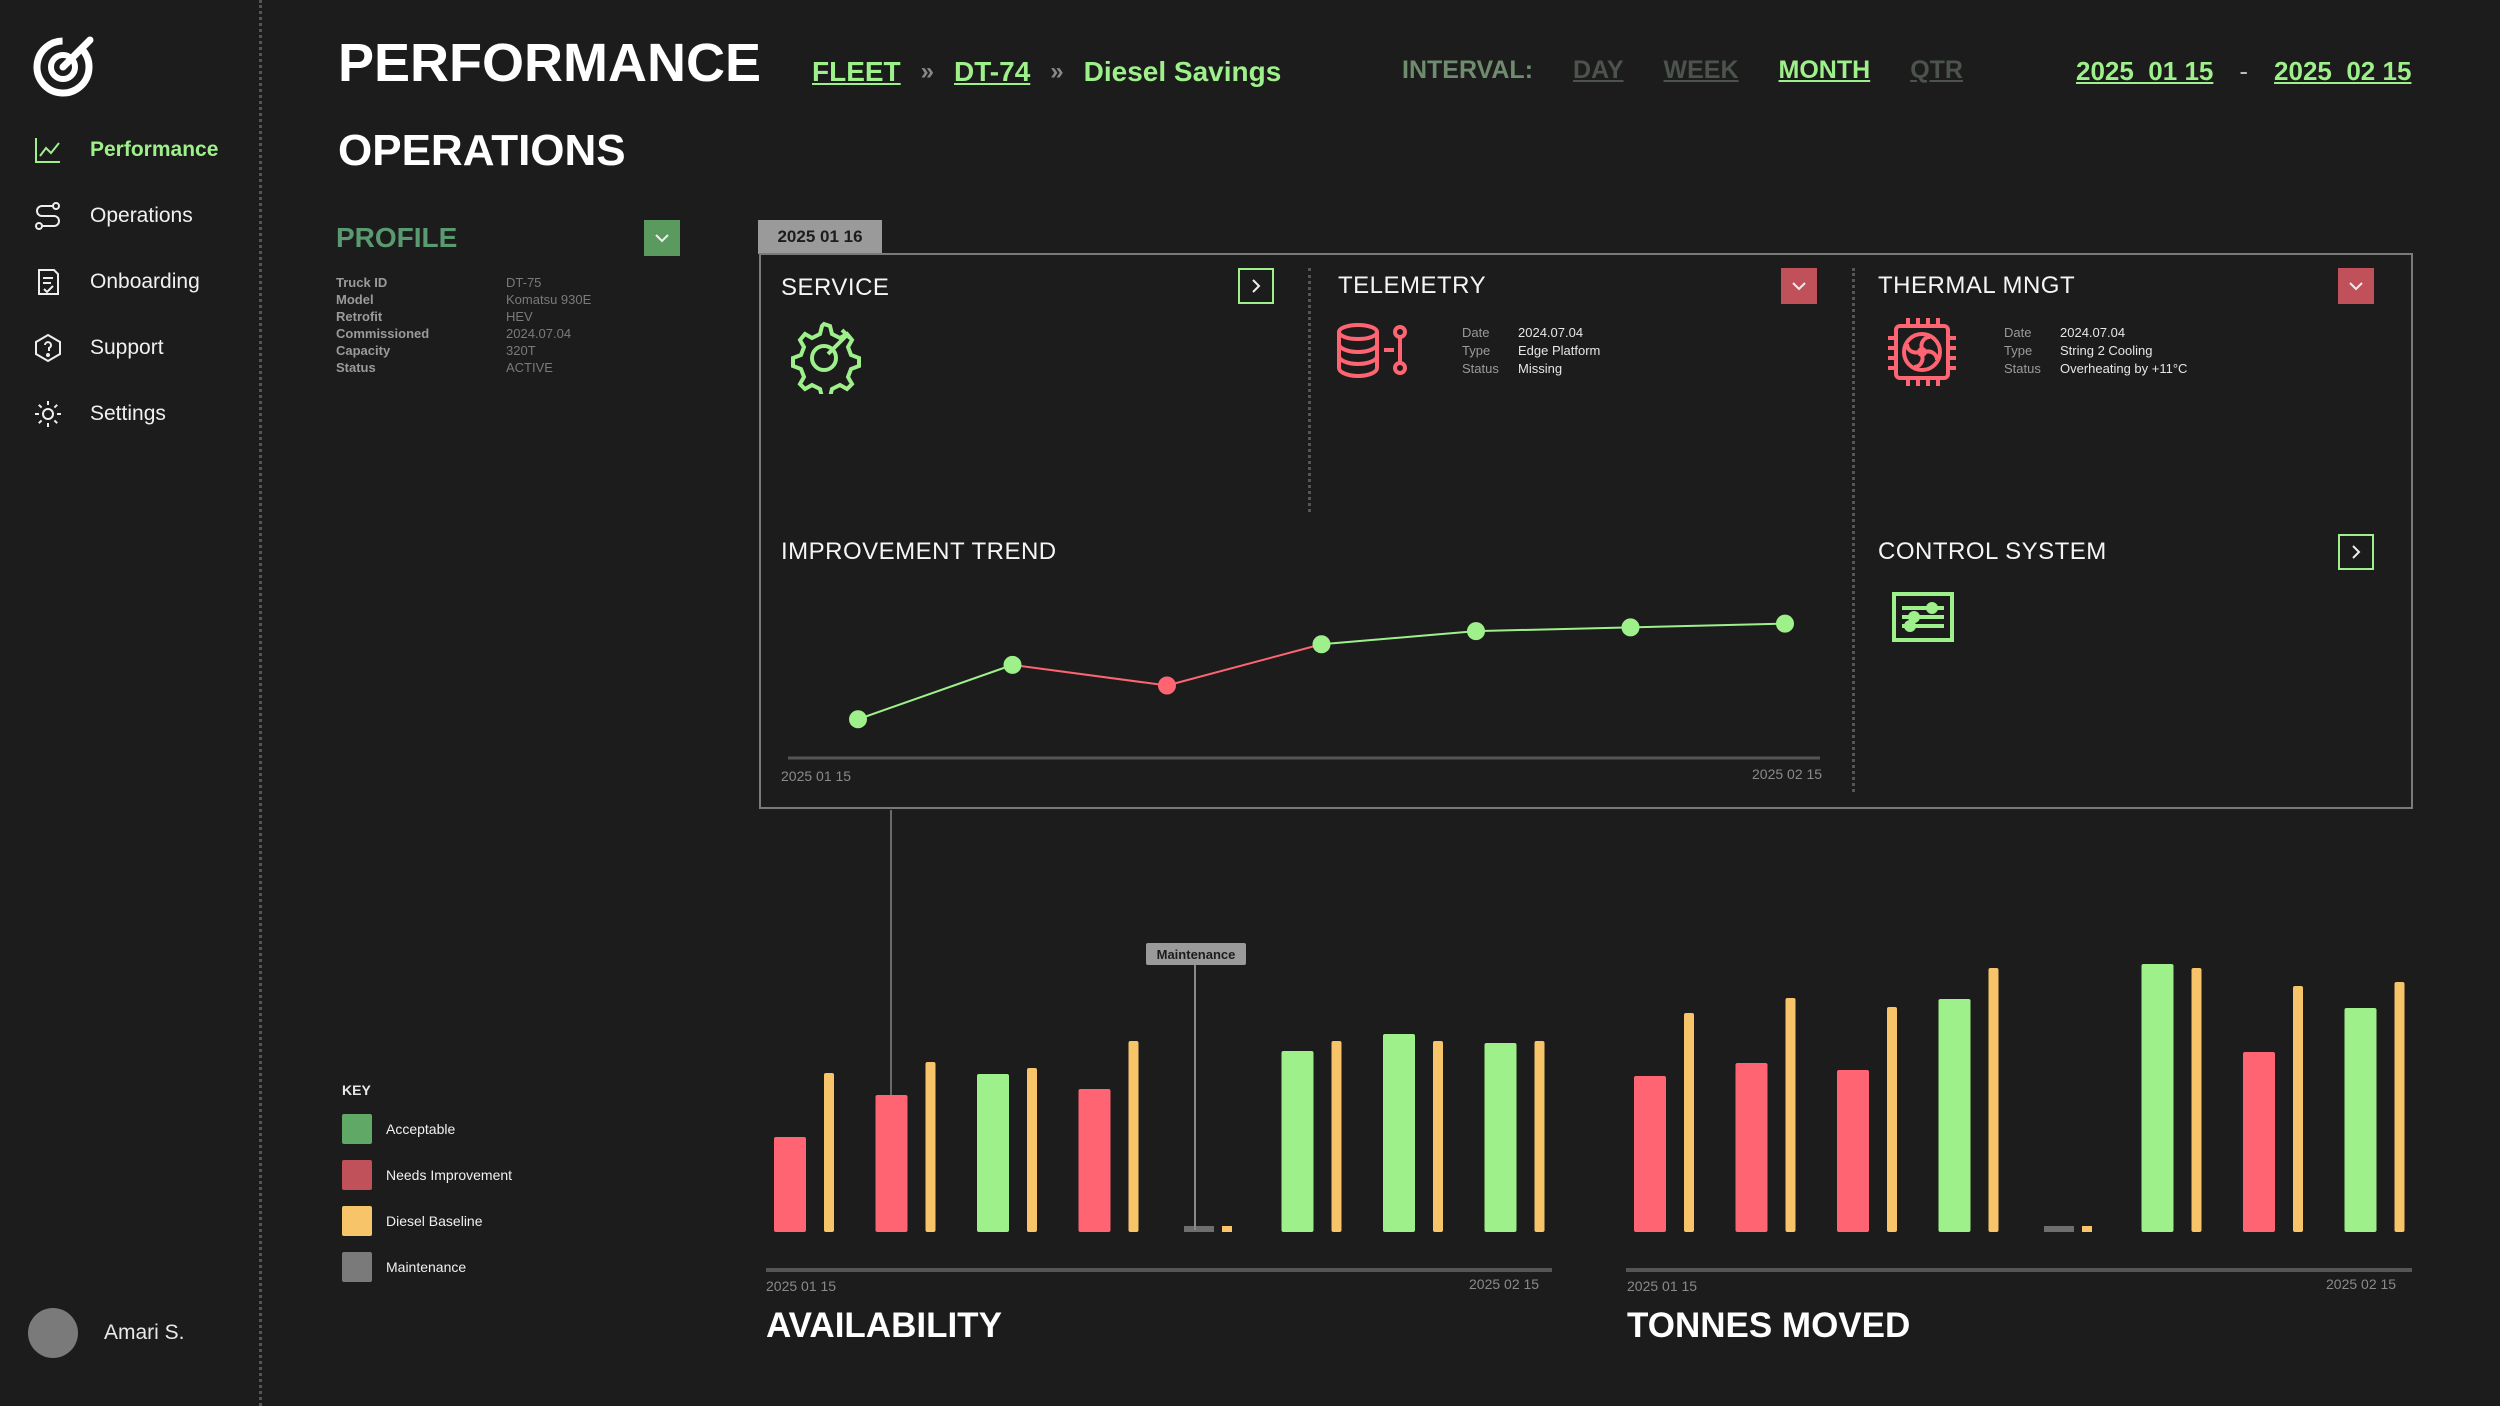 The width and height of the screenshot is (2500, 1406). I want to click on profile-row: Retrofit HEV, so click(463, 316).